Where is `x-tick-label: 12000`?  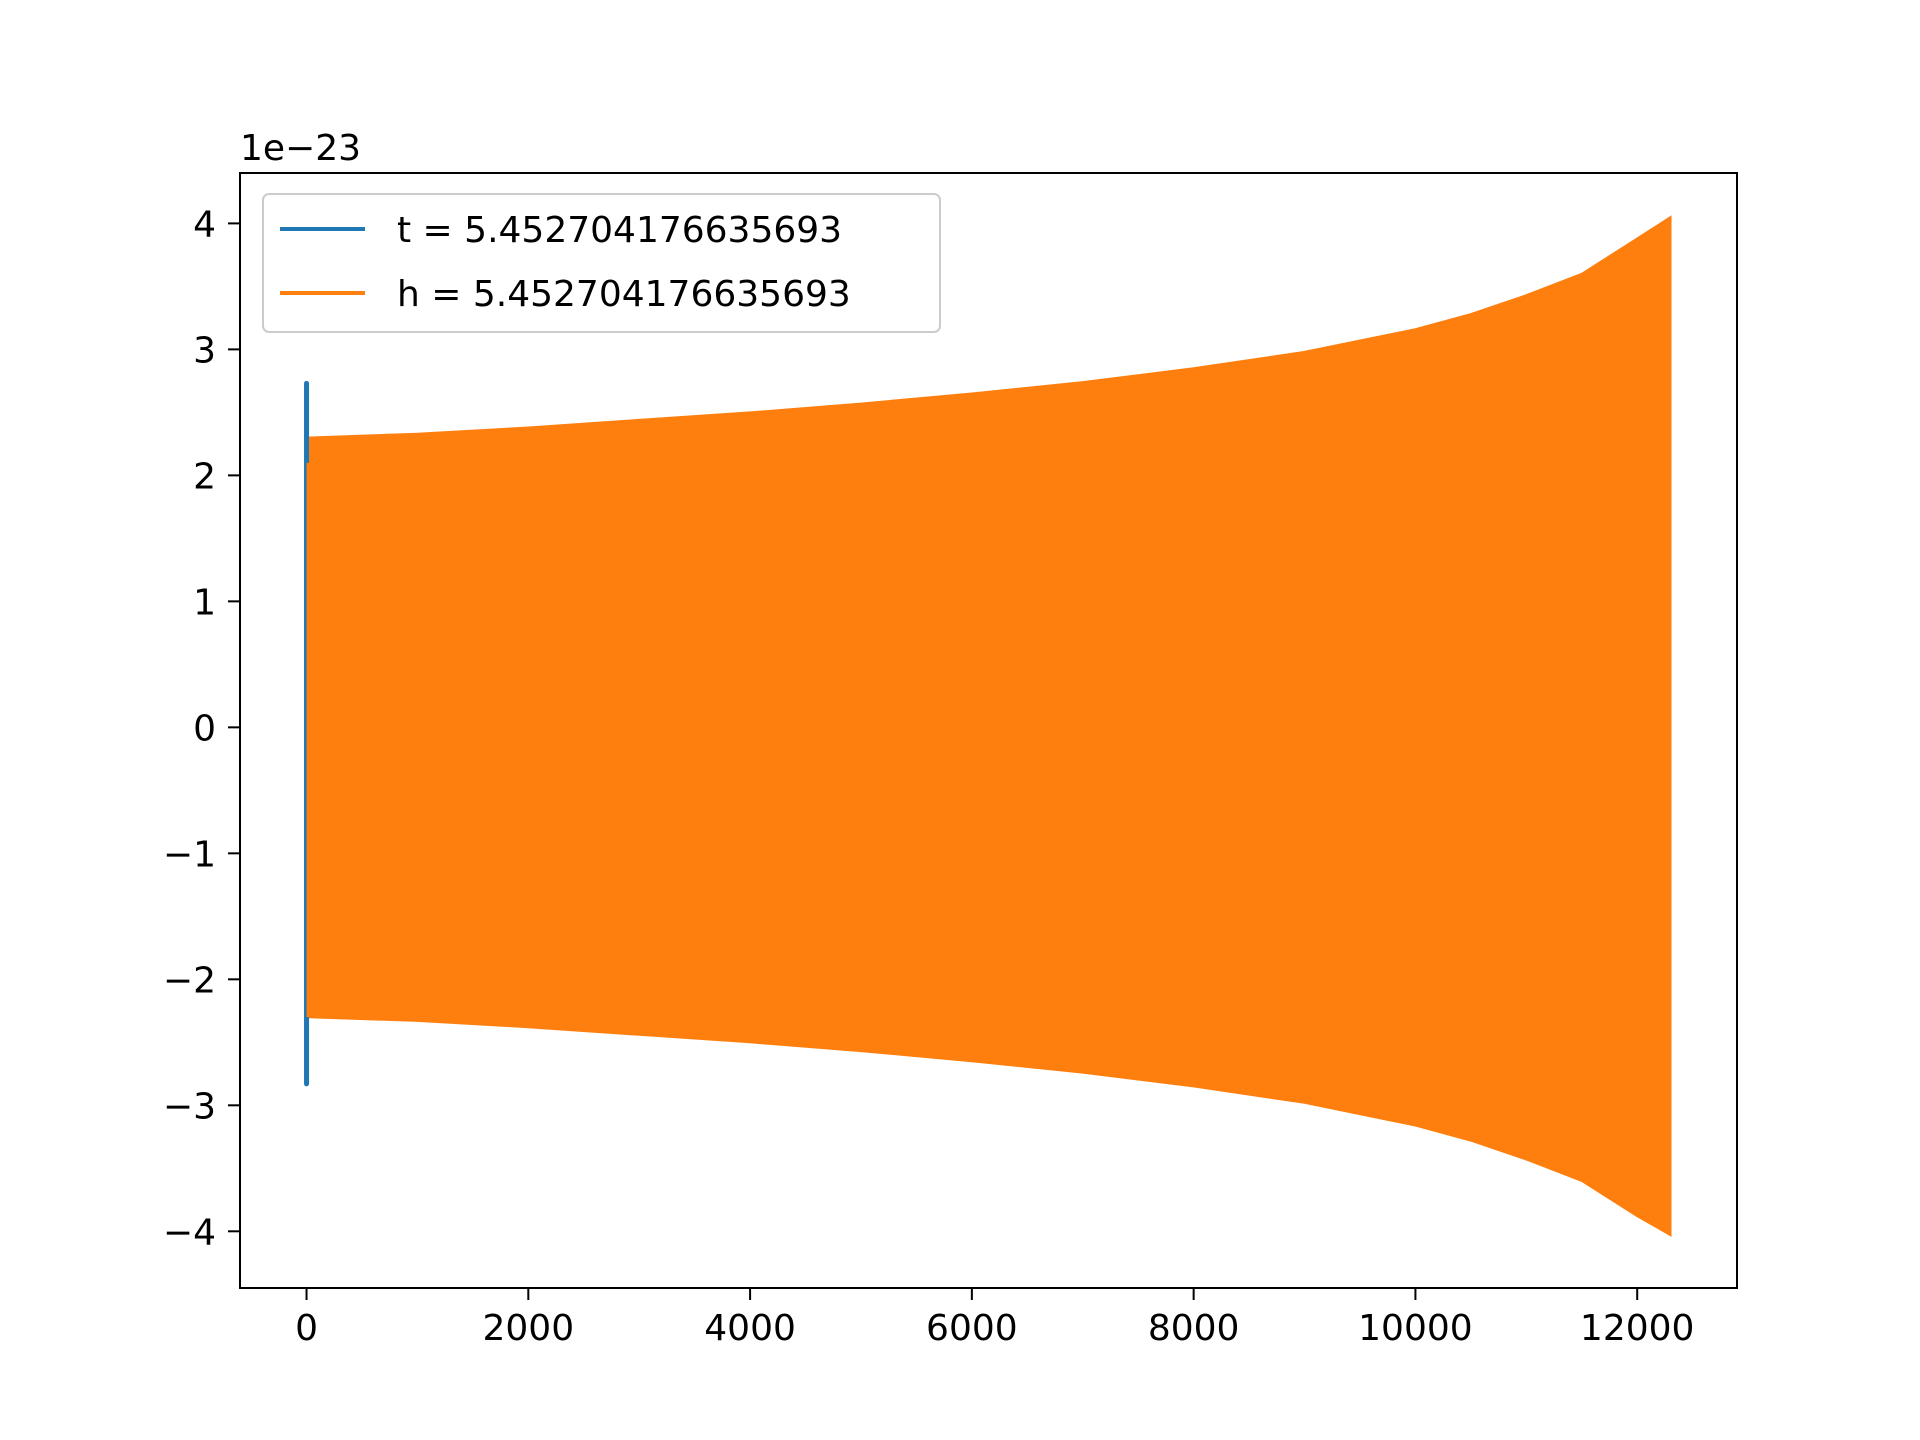
x-tick-label: 12000 is located at coordinates (1637, 1328).